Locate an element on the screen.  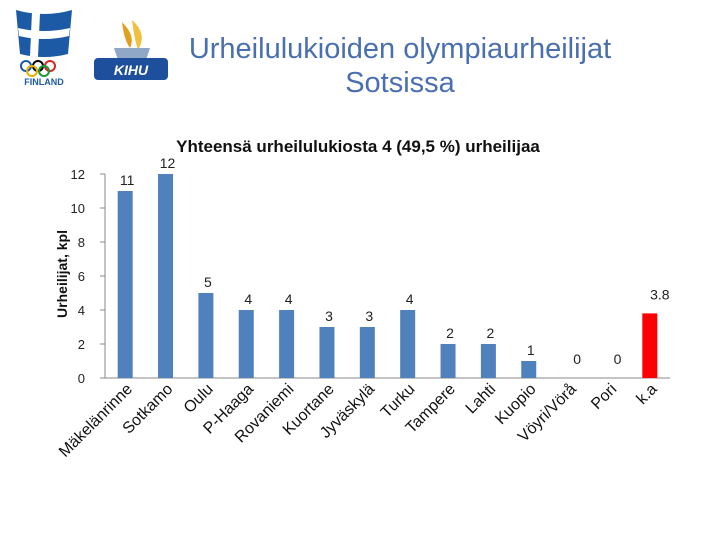
kihu-logo: KIHU is located at coordinates (131, 50).